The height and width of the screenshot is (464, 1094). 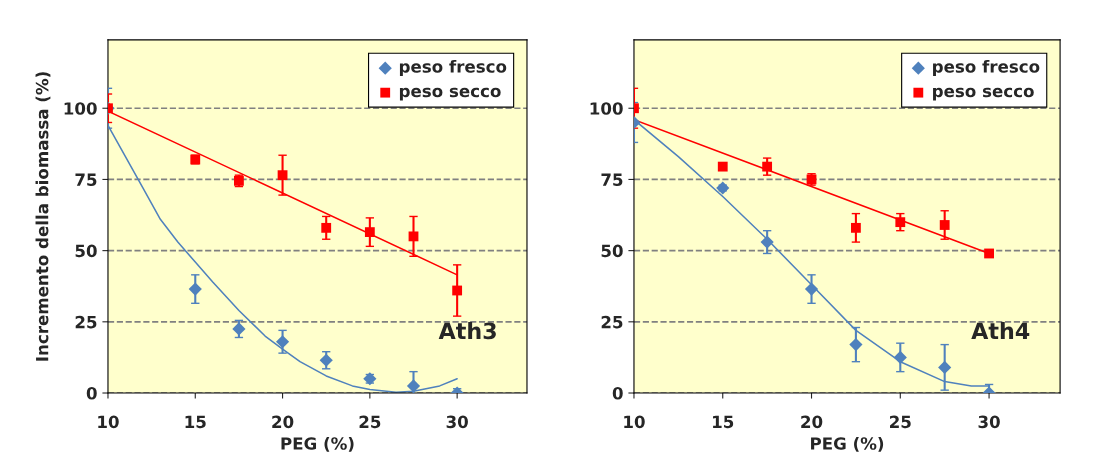 I want to click on annotation: Ath4, so click(x=1000, y=330).